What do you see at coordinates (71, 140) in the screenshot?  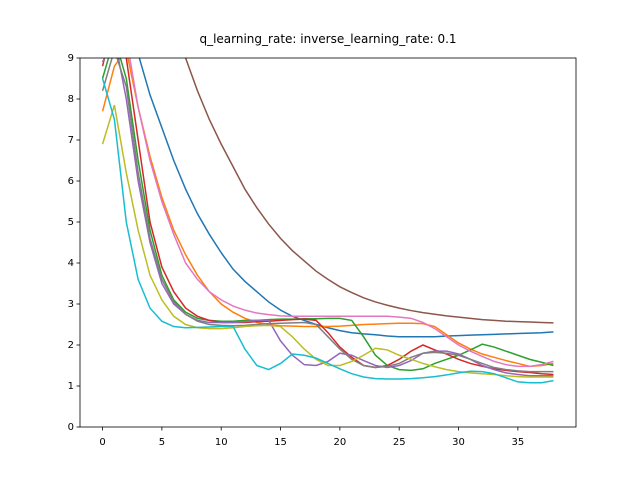 I see `y-tick-label: 7` at bounding box center [71, 140].